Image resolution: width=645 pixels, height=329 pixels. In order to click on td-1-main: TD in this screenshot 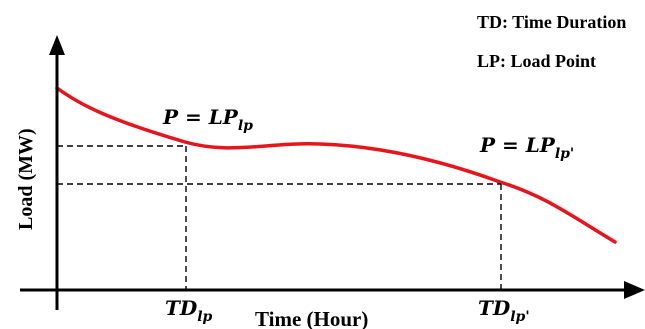, I will do `click(181, 308)`.